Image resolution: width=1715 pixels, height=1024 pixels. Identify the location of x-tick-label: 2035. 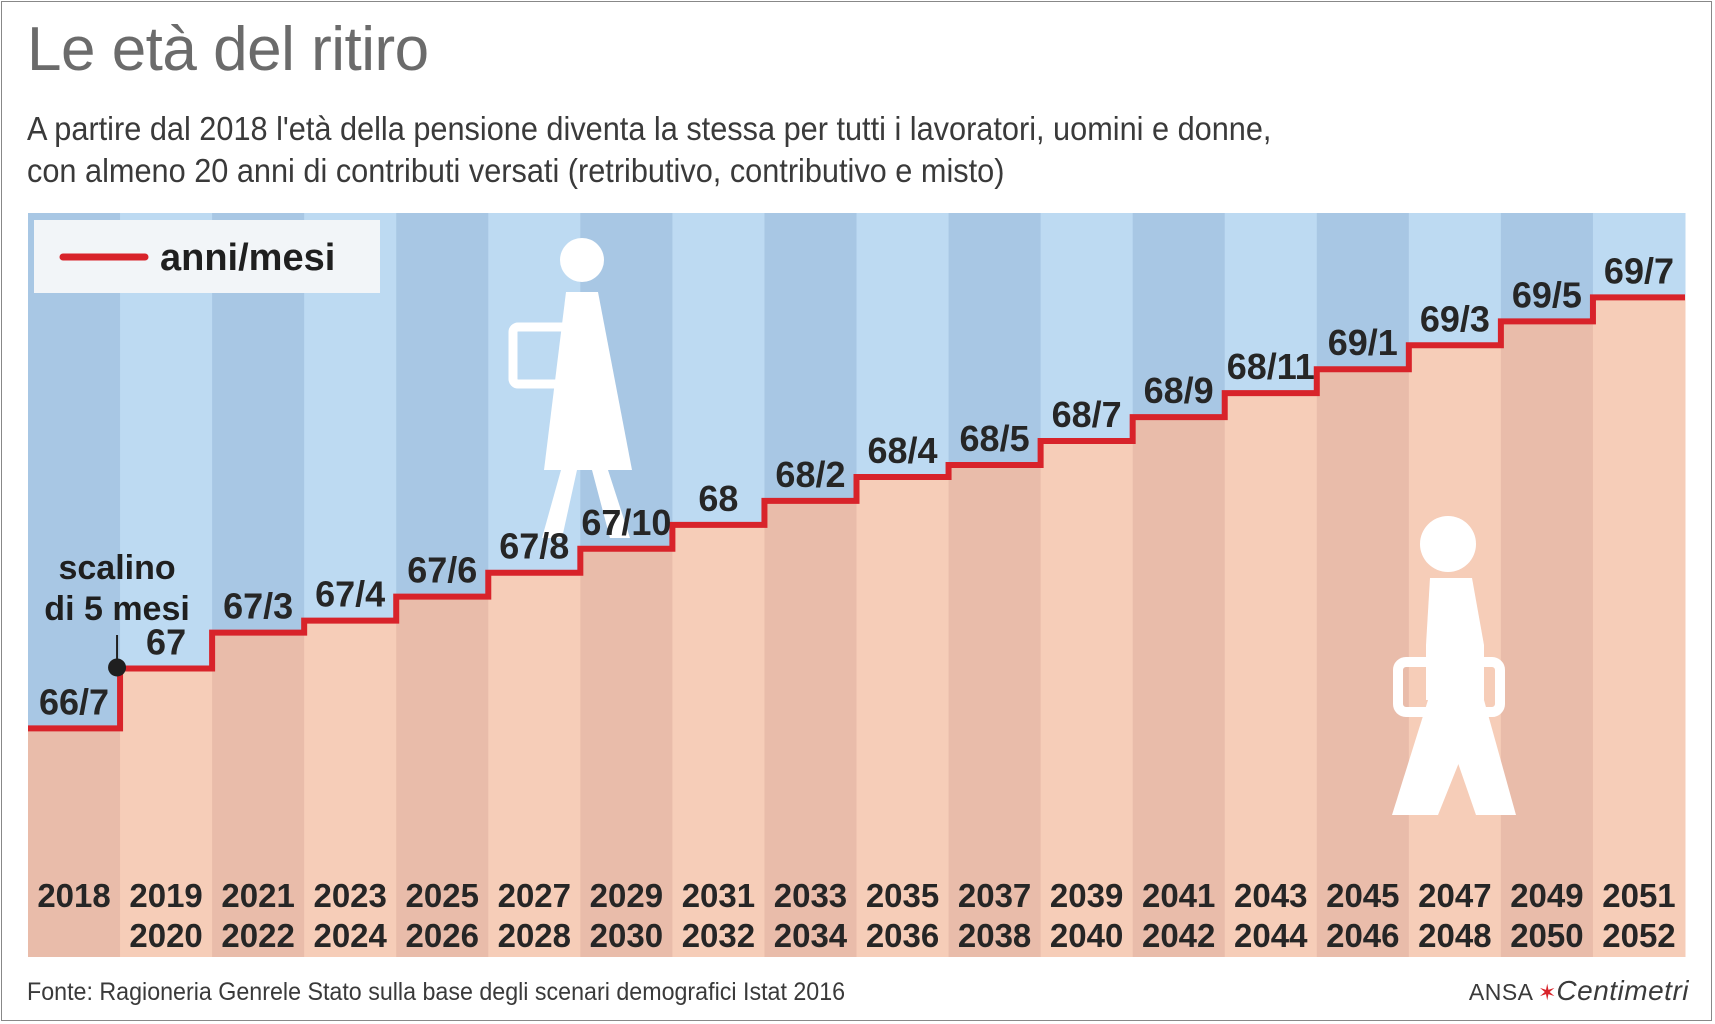
(902, 895).